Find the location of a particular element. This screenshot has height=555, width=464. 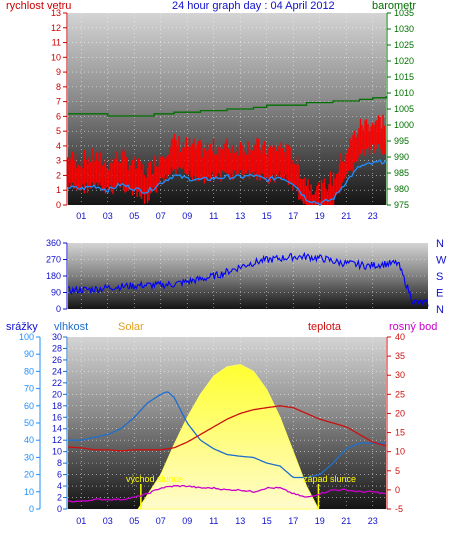

sunset-label: západ slunce is located at coordinates (330, 479).